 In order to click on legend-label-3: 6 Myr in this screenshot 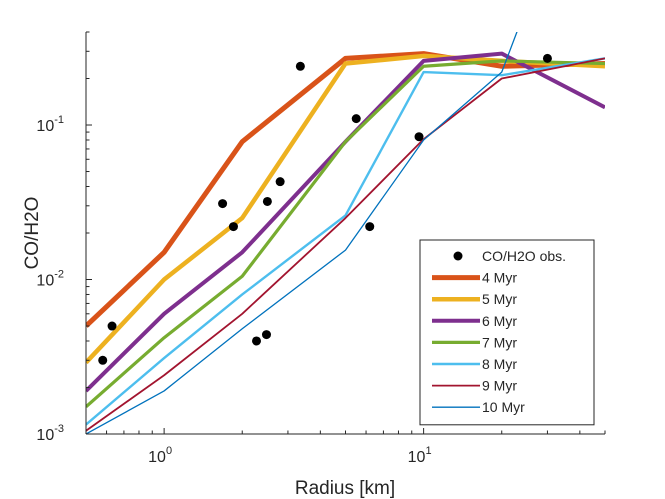, I will do `click(499, 321)`.